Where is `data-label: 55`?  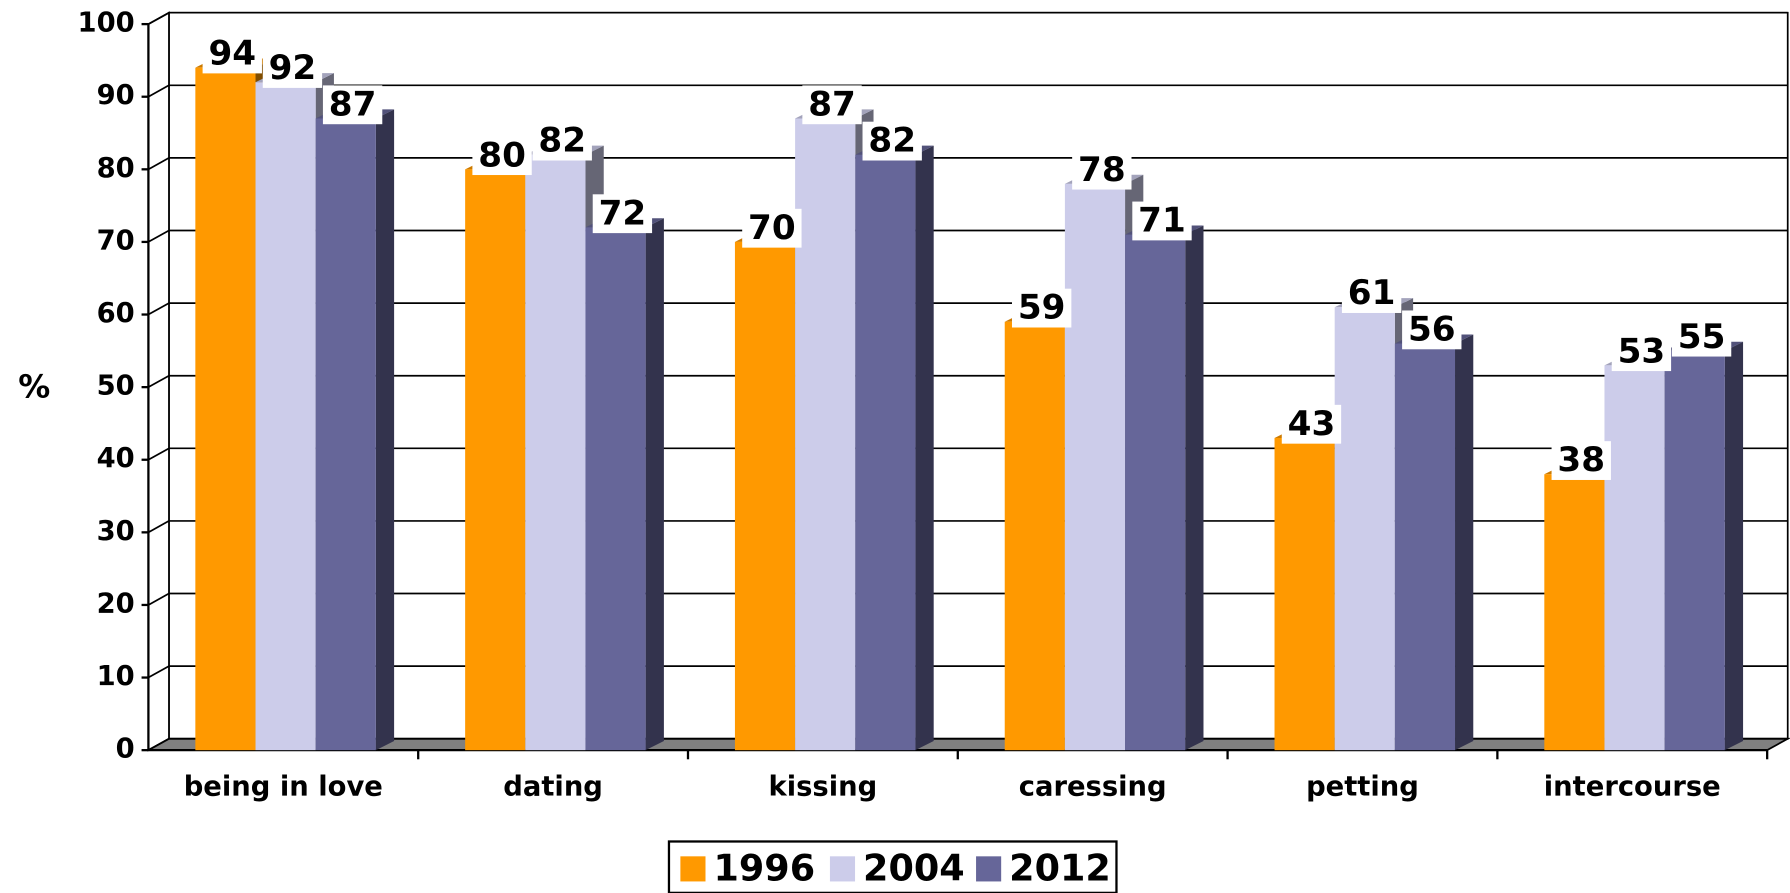
data-label: 55 is located at coordinates (1702, 337).